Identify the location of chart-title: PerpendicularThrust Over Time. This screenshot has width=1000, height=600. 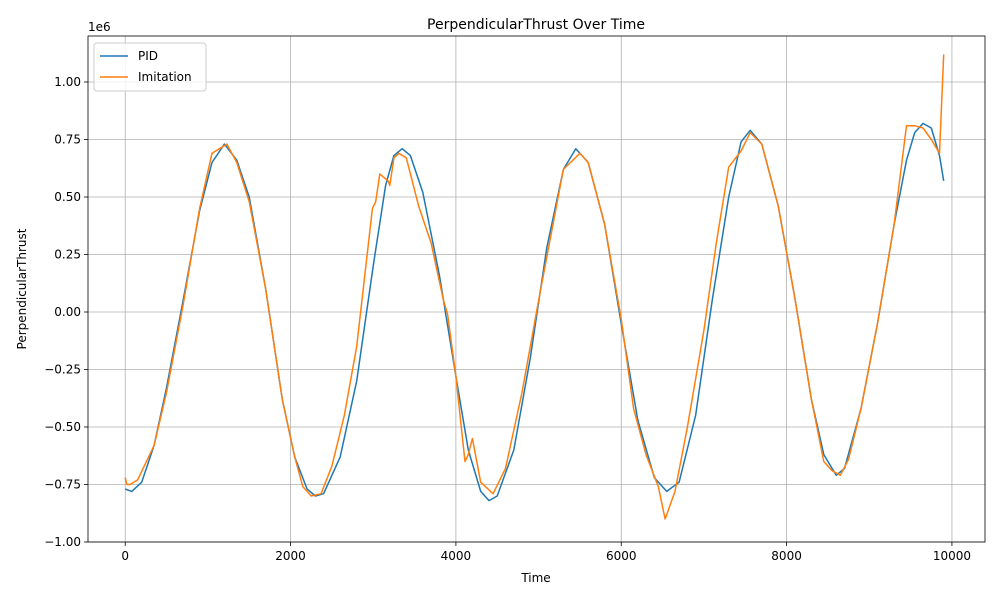
(536, 25).